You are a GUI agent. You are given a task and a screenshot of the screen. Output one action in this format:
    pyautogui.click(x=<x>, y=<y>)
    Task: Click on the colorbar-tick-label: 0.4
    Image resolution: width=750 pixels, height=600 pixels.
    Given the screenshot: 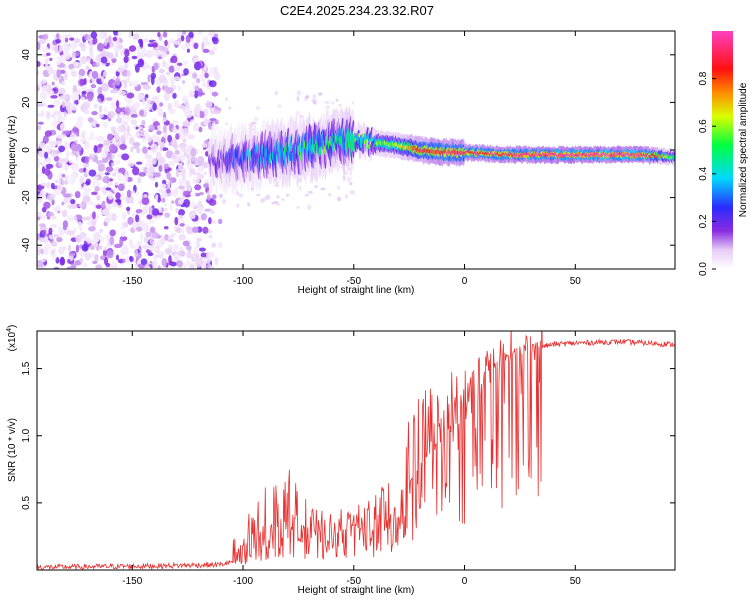 What is the action you would take?
    pyautogui.click(x=703, y=173)
    